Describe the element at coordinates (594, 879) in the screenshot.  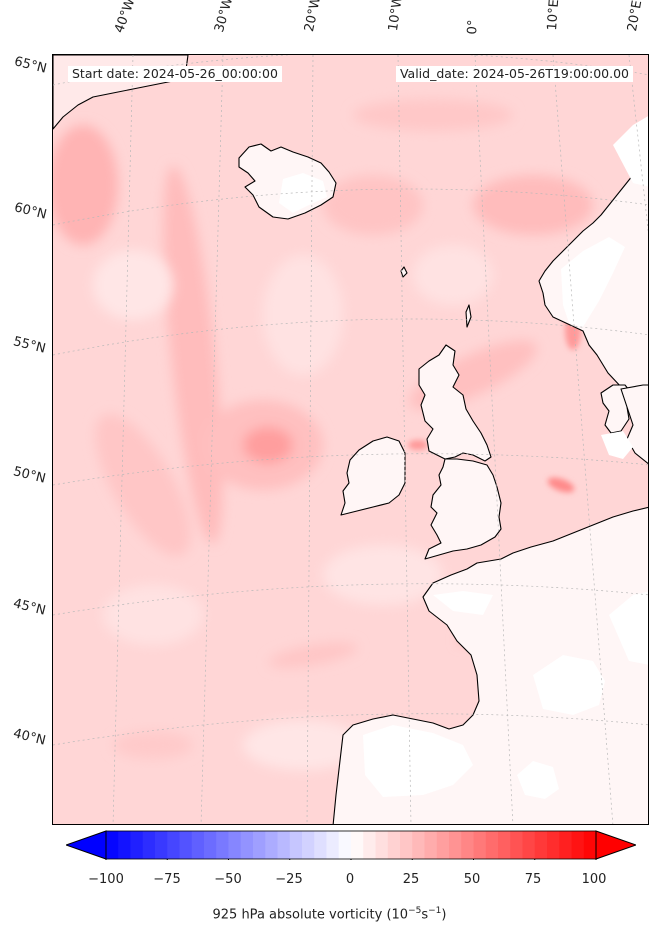
I see `colorbar-tick-label: 100` at that location.